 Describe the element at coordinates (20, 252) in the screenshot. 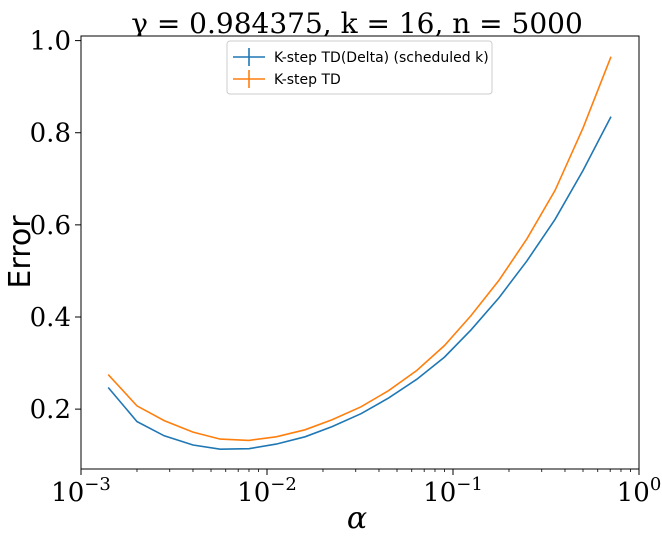

I see `y-axis-label: Error` at that location.